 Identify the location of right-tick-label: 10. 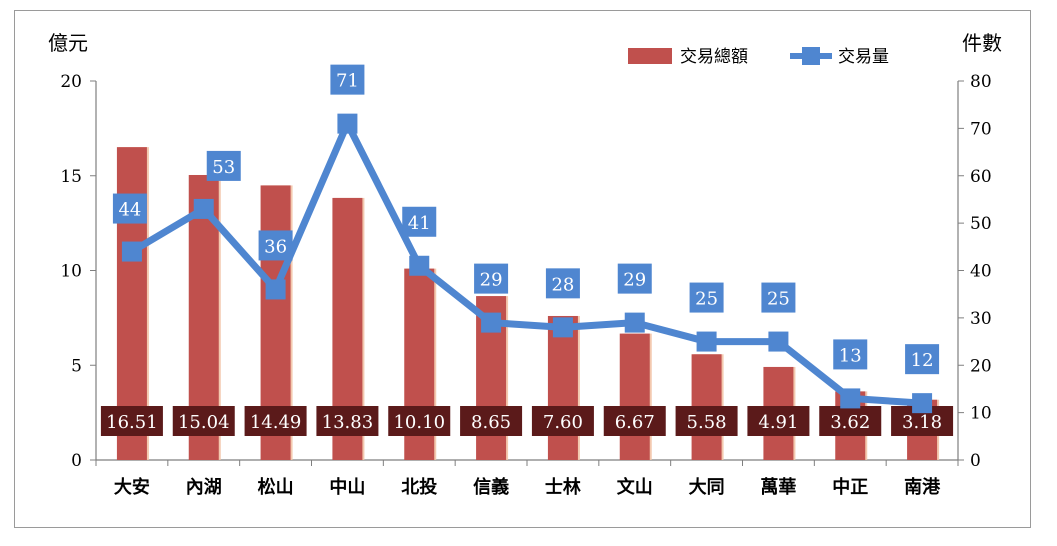
(981, 414).